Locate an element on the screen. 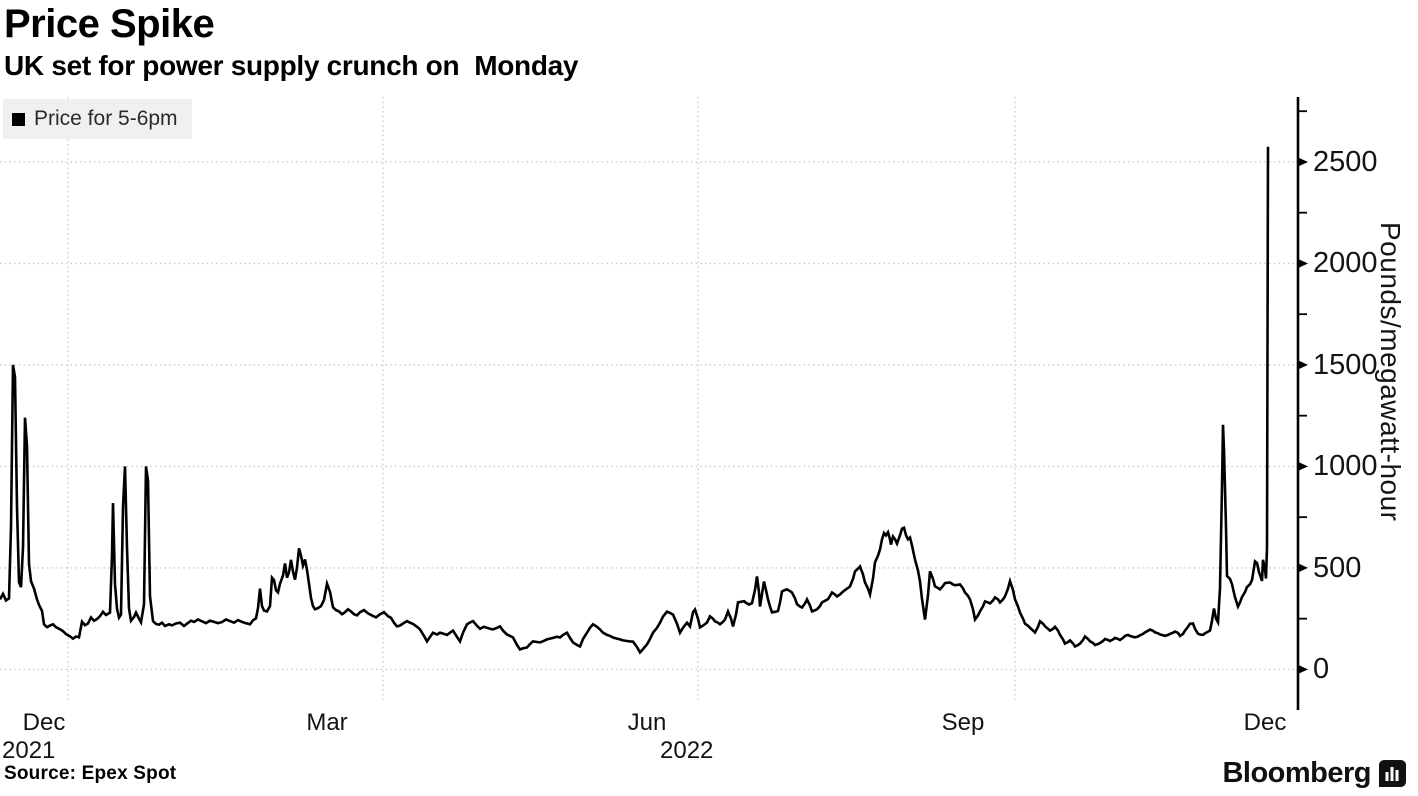 The height and width of the screenshot is (796, 1418). bloomberg-wordmark: Bloomberg is located at coordinates (1296, 773).